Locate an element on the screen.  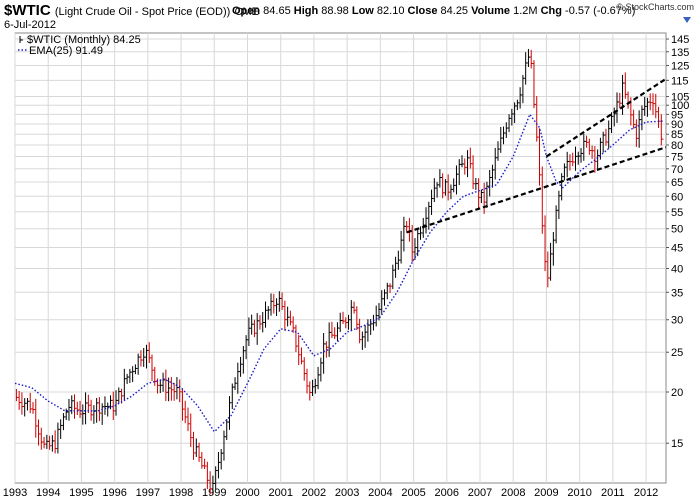
x-tick-label: 2002 is located at coordinates (314, 493).